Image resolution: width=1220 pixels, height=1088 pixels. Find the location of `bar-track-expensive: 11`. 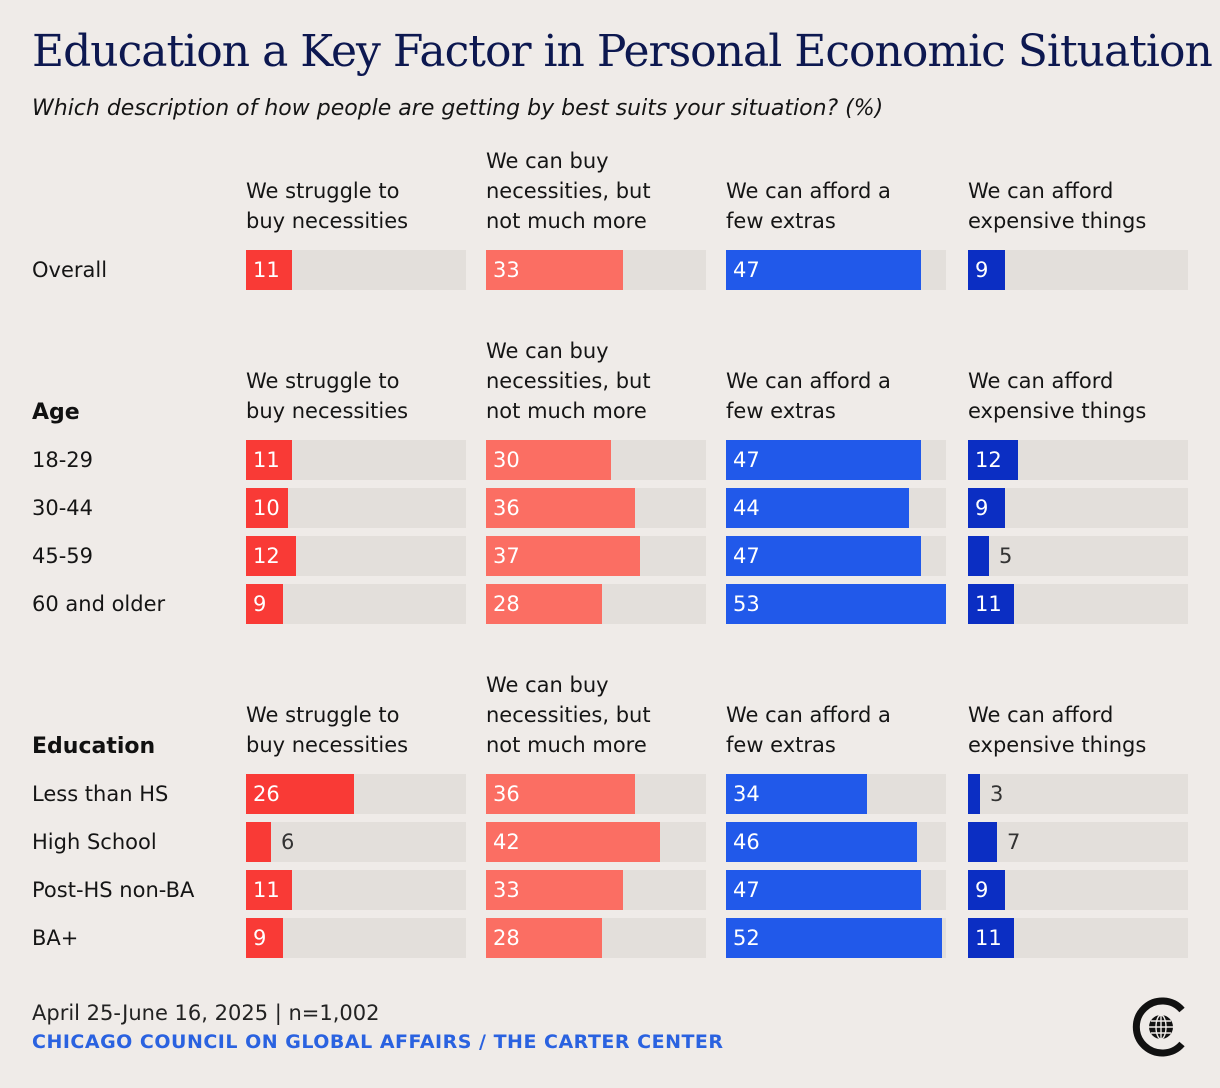

bar-track-expensive: 11 is located at coordinates (1078, 938).